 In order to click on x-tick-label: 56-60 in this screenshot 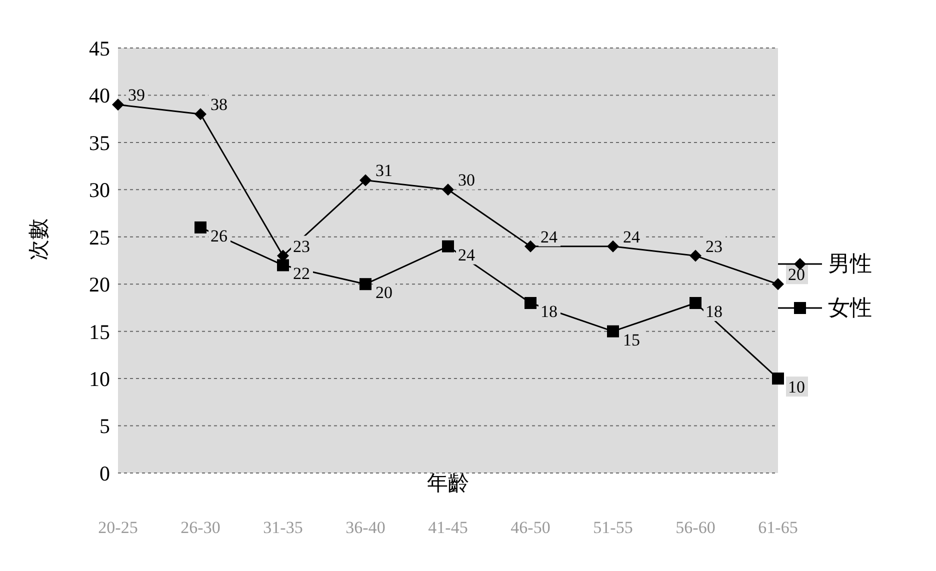, I will do `click(696, 527)`.